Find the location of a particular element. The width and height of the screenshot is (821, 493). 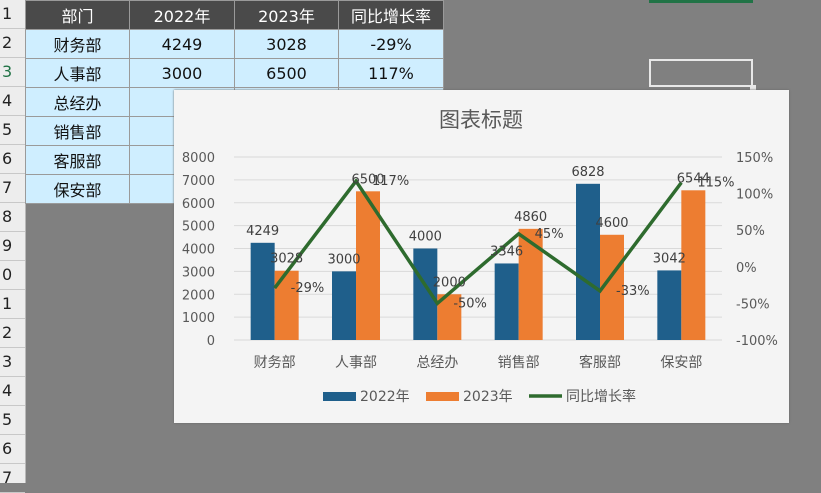

y-right-tick-label: -50% is located at coordinates (753, 304).